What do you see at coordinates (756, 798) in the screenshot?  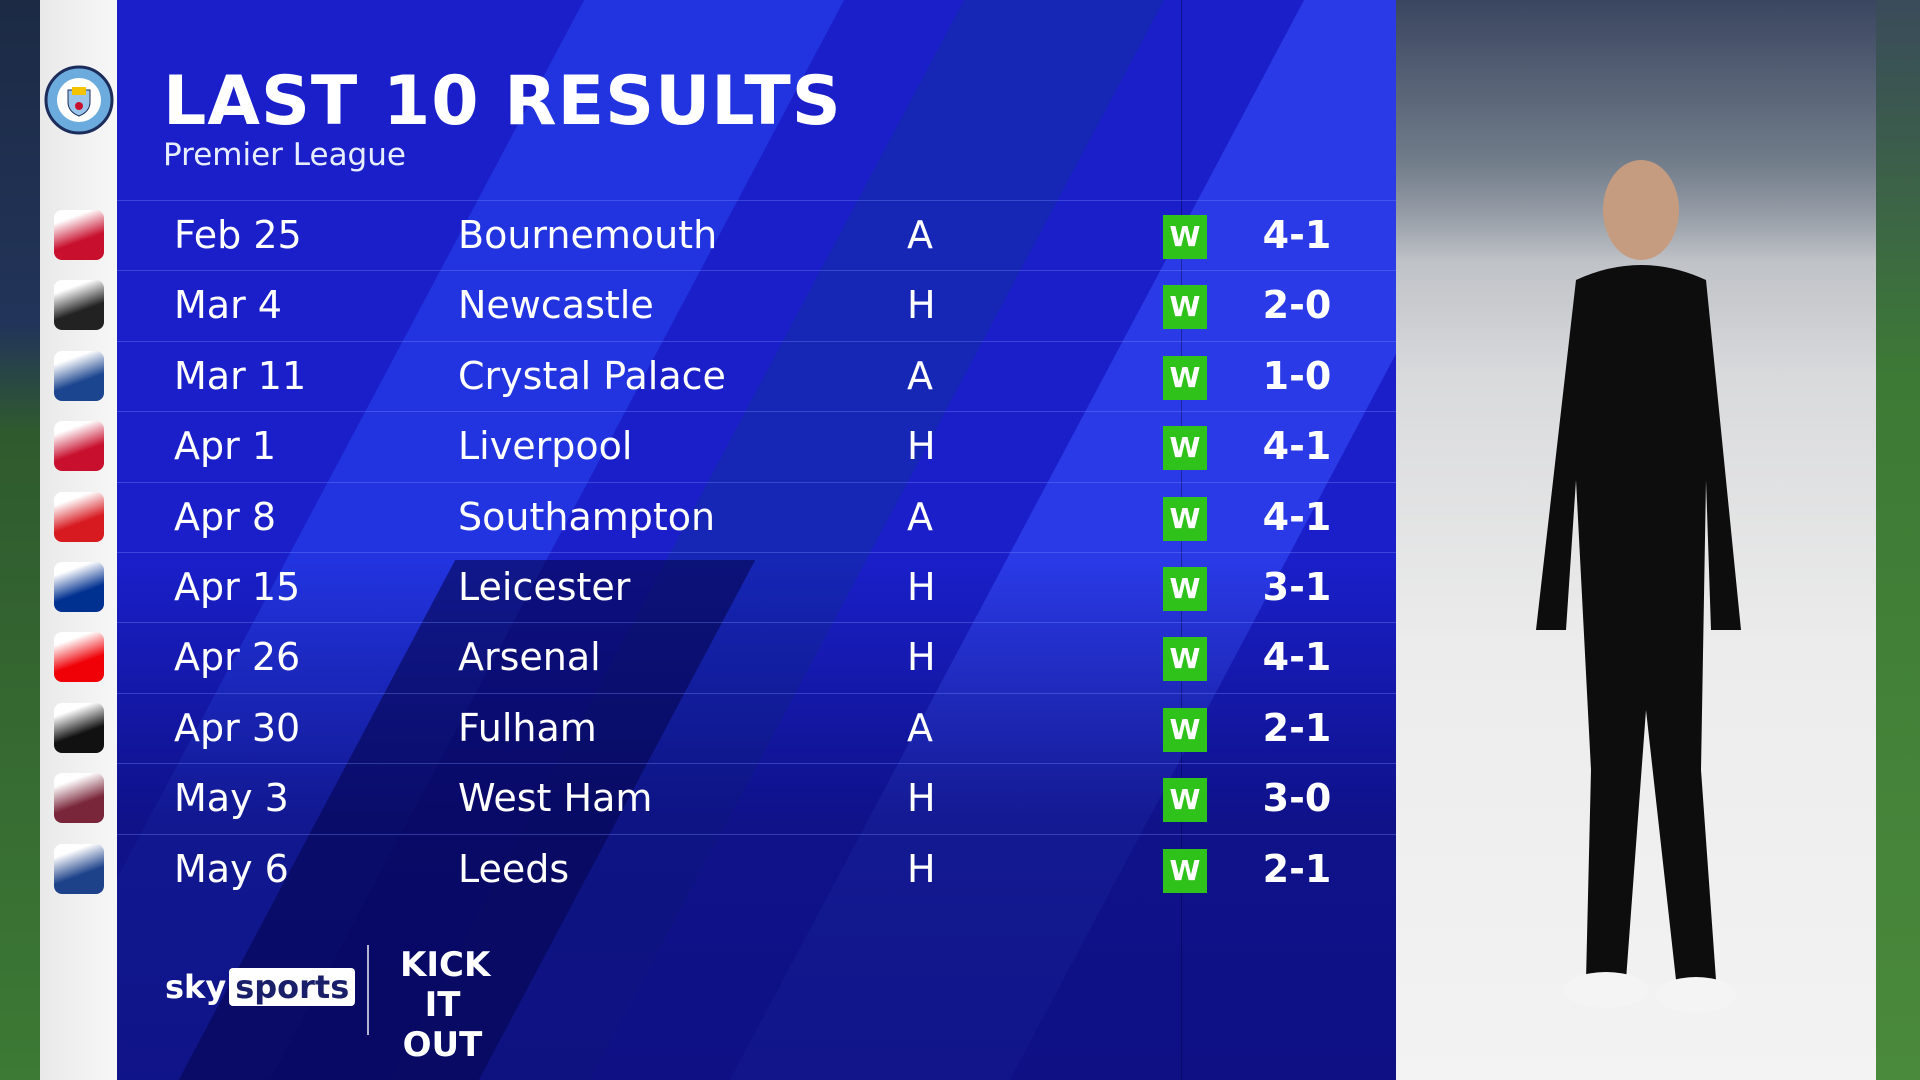 I see `result-row: May 3 West Ham H W 3-0` at bounding box center [756, 798].